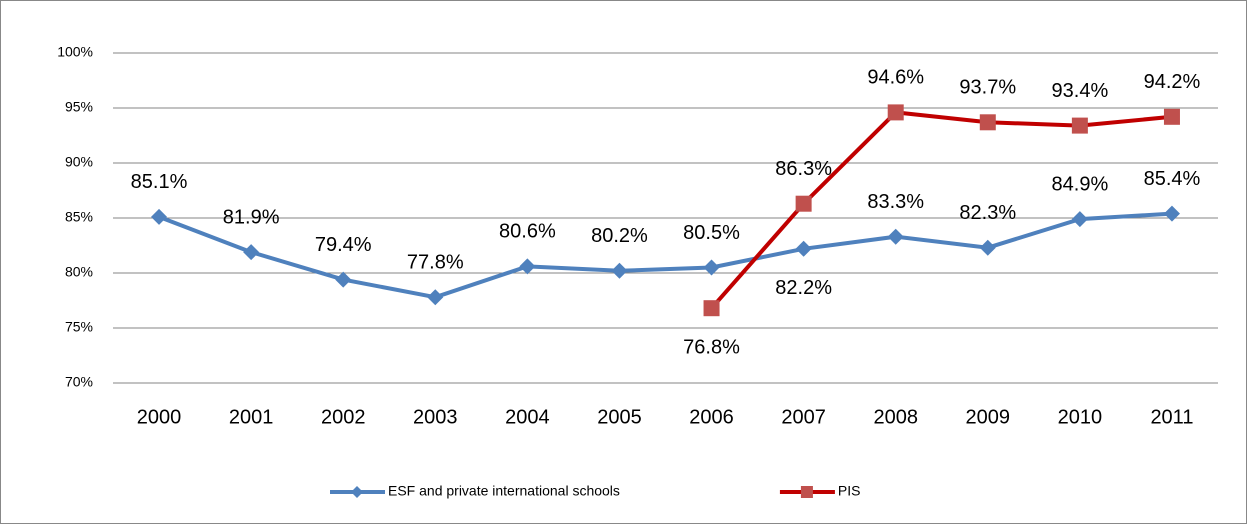 Image resolution: width=1248 pixels, height=525 pixels. Describe the element at coordinates (75, 52) in the screenshot. I see `y-tick-label: 100%` at that location.